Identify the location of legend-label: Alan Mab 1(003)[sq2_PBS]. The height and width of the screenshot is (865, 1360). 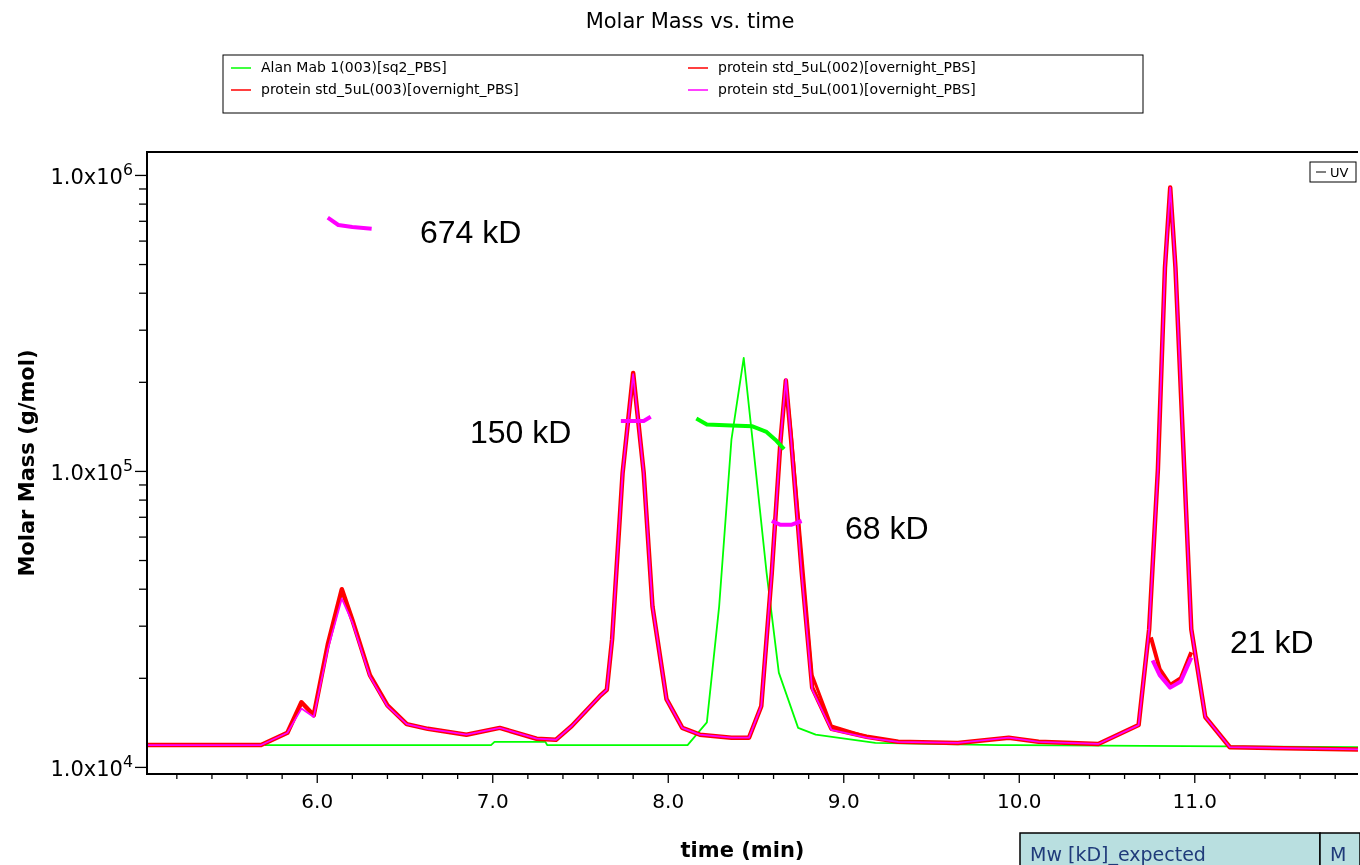
(354, 67).